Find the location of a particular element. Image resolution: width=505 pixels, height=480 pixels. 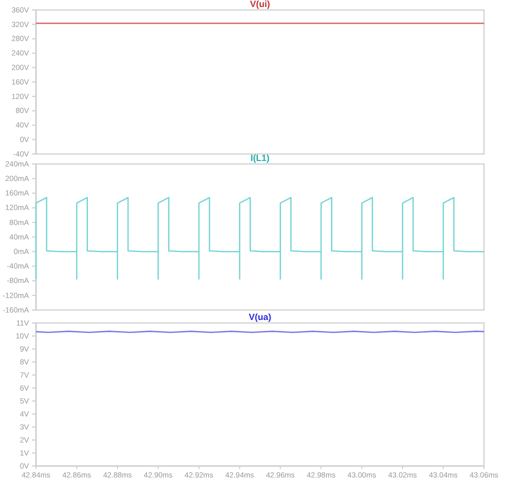

series-label: V(ua) is located at coordinates (260, 317).